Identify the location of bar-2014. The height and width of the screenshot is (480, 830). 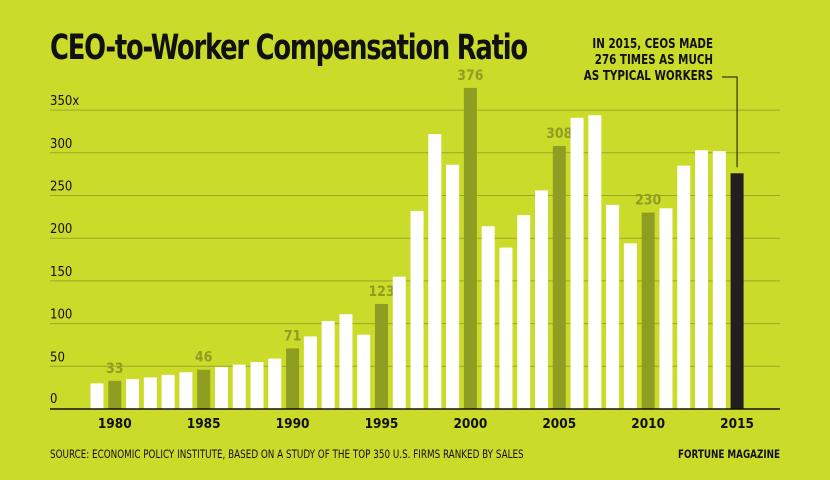
(719, 280).